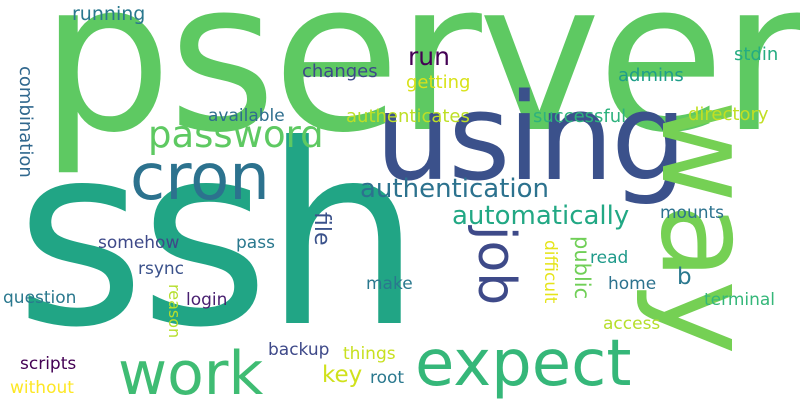  What do you see at coordinates (139, 243) in the screenshot?
I see `word-somehow: somehow` at bounding box center [139, 243].